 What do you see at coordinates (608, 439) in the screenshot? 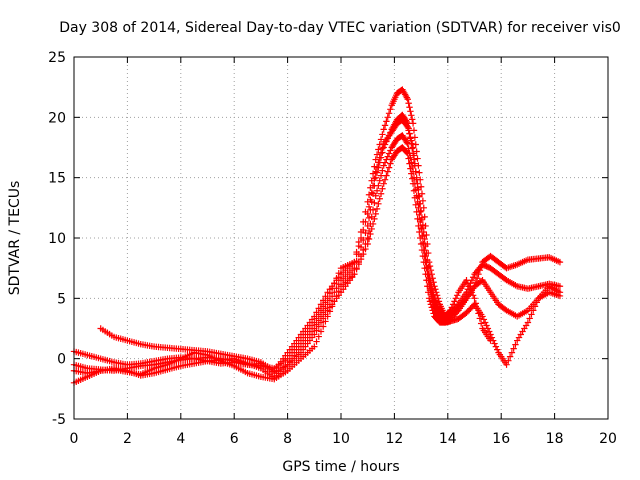
I see `x-tick-label: 20` at bounding box center [608, 439].